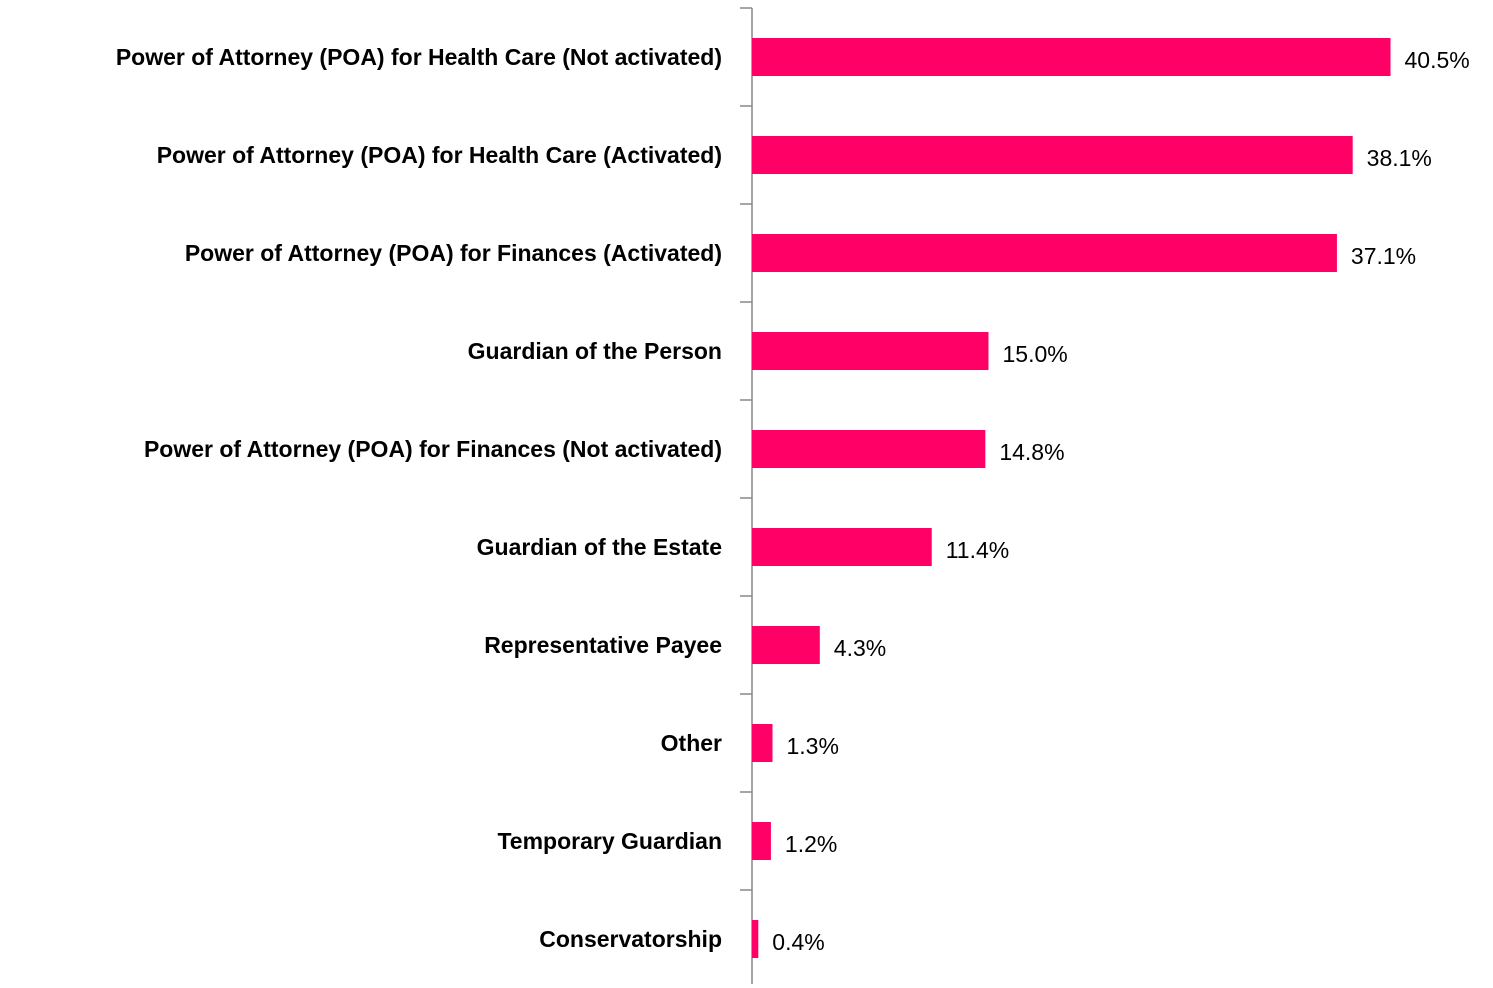 The image size is (1493, 988). Describe the element at coordinates (361, 547) in the screenshot. I see `category-row: Guardian of the Estate` at that location.